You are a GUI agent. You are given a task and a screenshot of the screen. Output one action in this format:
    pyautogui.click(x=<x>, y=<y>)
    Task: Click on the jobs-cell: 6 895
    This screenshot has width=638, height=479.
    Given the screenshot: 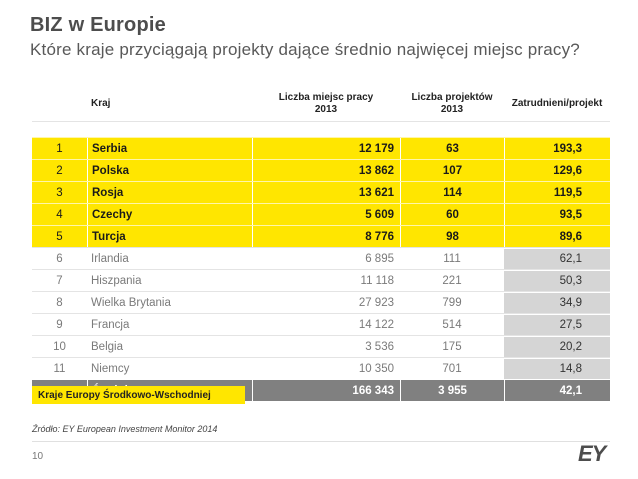 What is the action you would take?
    pyautogui.click(x=379, y=258)
    